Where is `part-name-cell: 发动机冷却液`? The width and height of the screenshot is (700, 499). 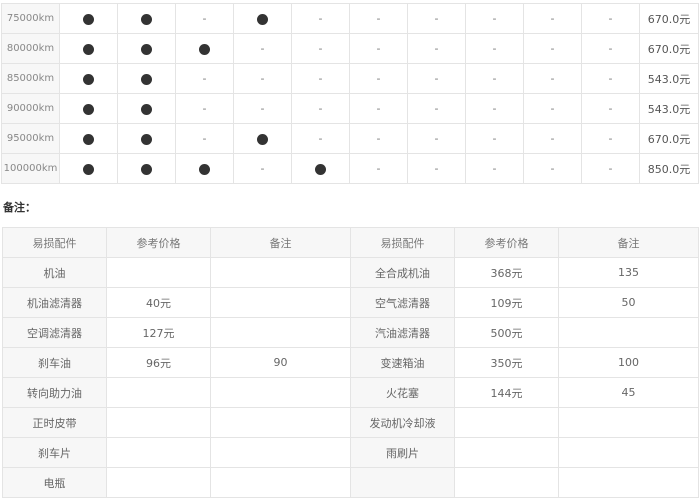 part-name-cell: 发动机冷却液 is located at coordinates (402, 422).